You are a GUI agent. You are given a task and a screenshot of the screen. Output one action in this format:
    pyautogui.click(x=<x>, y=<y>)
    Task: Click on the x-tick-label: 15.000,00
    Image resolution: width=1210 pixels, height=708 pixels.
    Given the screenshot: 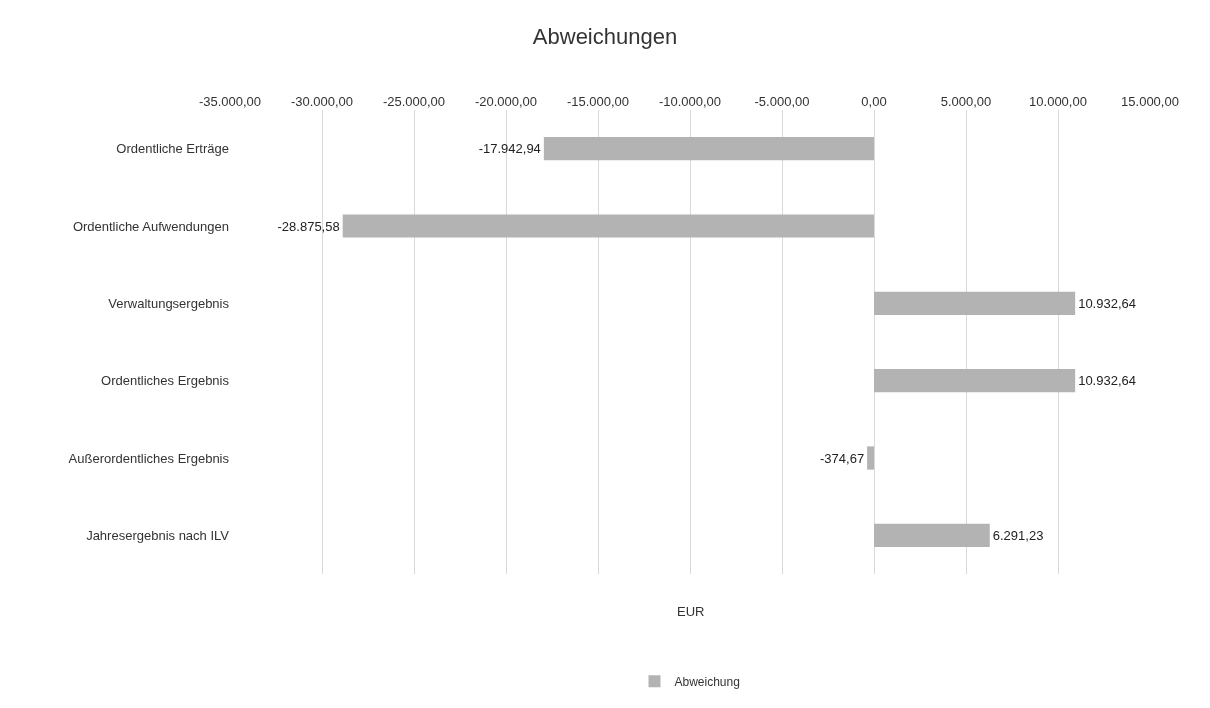 What is the action you would take?
    pyautogui.click(x=1150, y=102)
    